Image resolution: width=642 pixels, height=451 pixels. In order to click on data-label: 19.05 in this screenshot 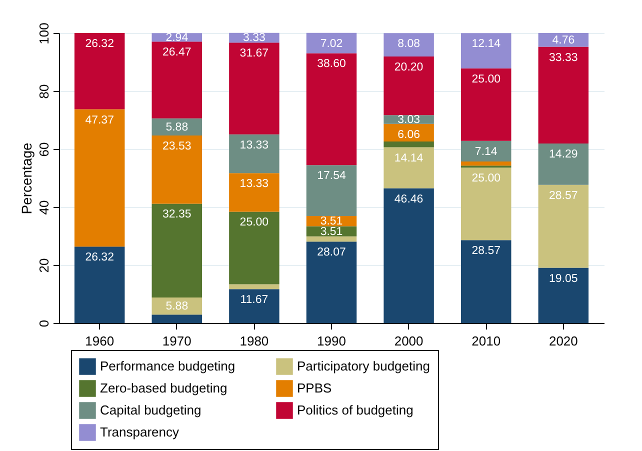, I will do `click(563, 278)`.